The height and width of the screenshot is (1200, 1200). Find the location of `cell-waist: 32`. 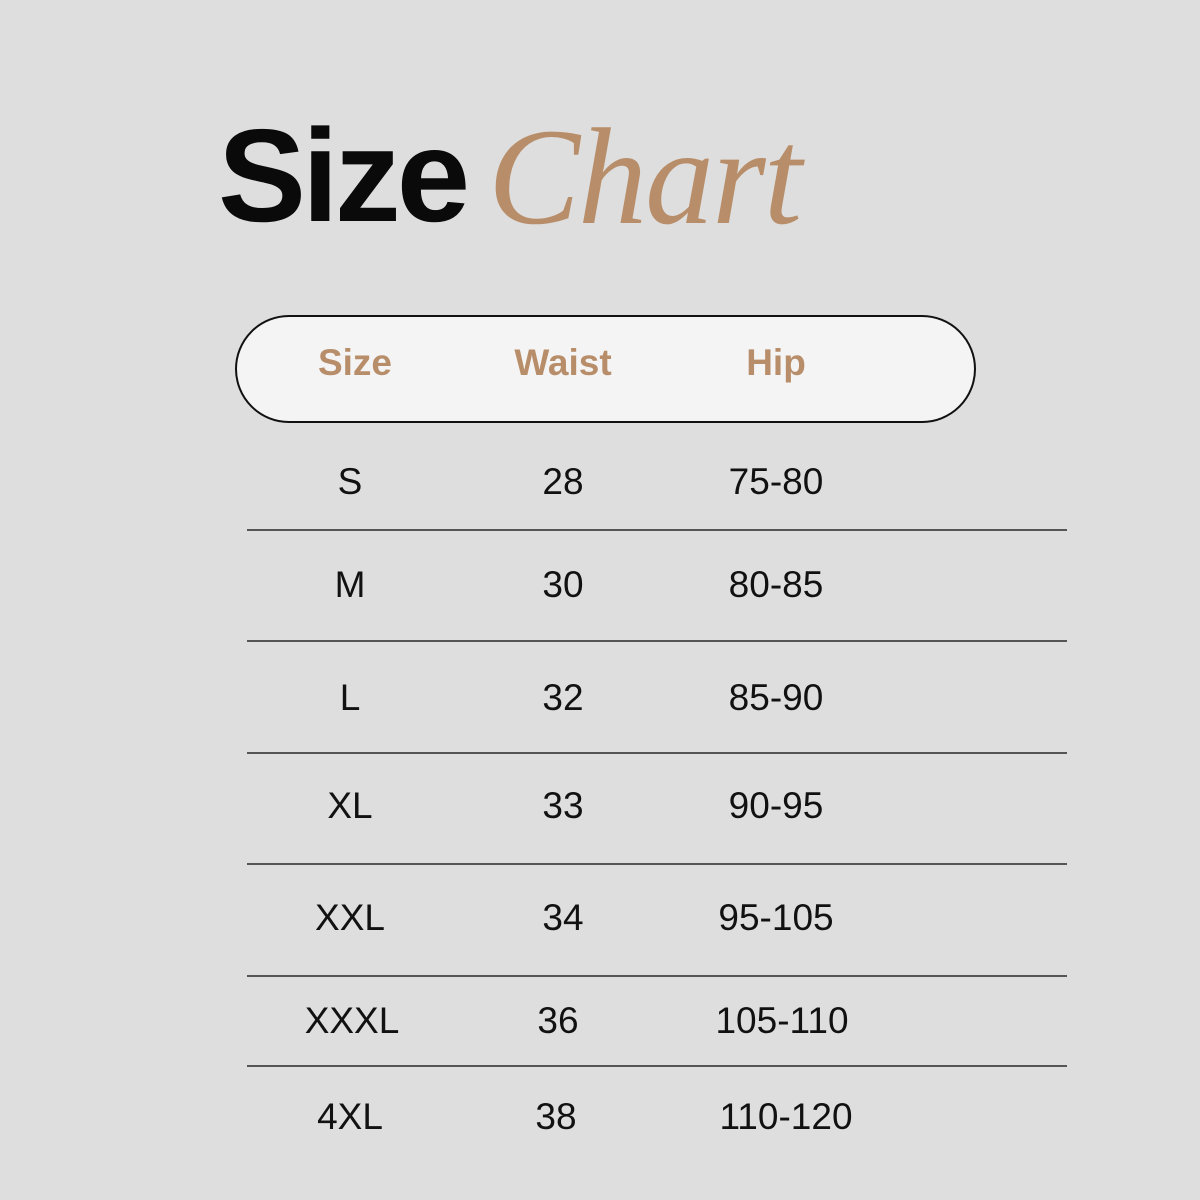

cell-waist: 32 is located at coordinates (563, 697).